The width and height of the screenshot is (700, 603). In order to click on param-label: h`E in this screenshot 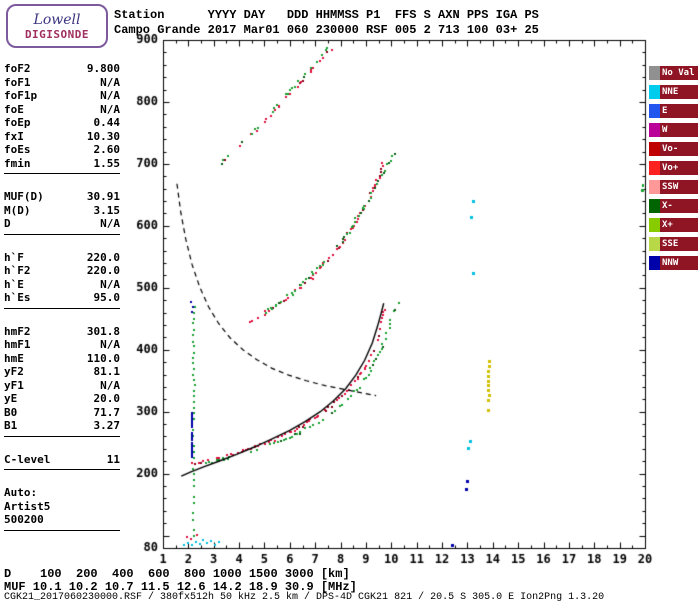, I will do `click(14, 284)`.